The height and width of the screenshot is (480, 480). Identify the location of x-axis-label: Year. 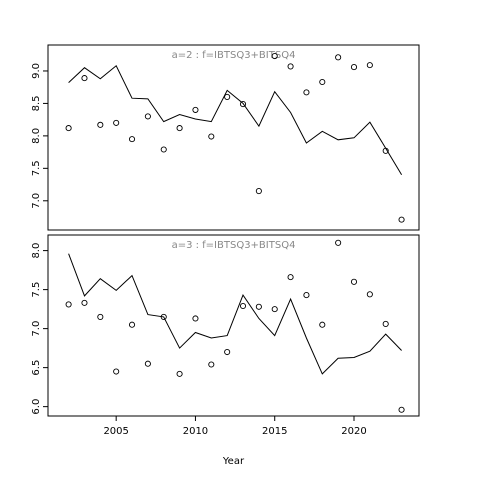
(233, 461).